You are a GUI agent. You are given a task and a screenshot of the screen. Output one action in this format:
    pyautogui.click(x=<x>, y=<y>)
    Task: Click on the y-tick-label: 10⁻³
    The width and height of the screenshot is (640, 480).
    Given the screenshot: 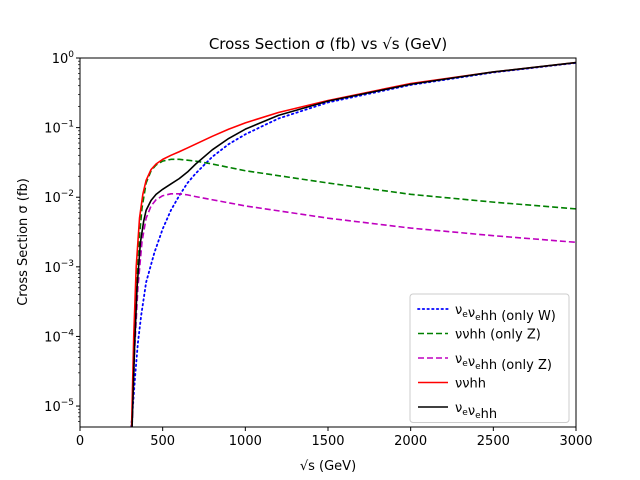 What is the action you would take?
    pyautogui.click(x=59, y=267)
    